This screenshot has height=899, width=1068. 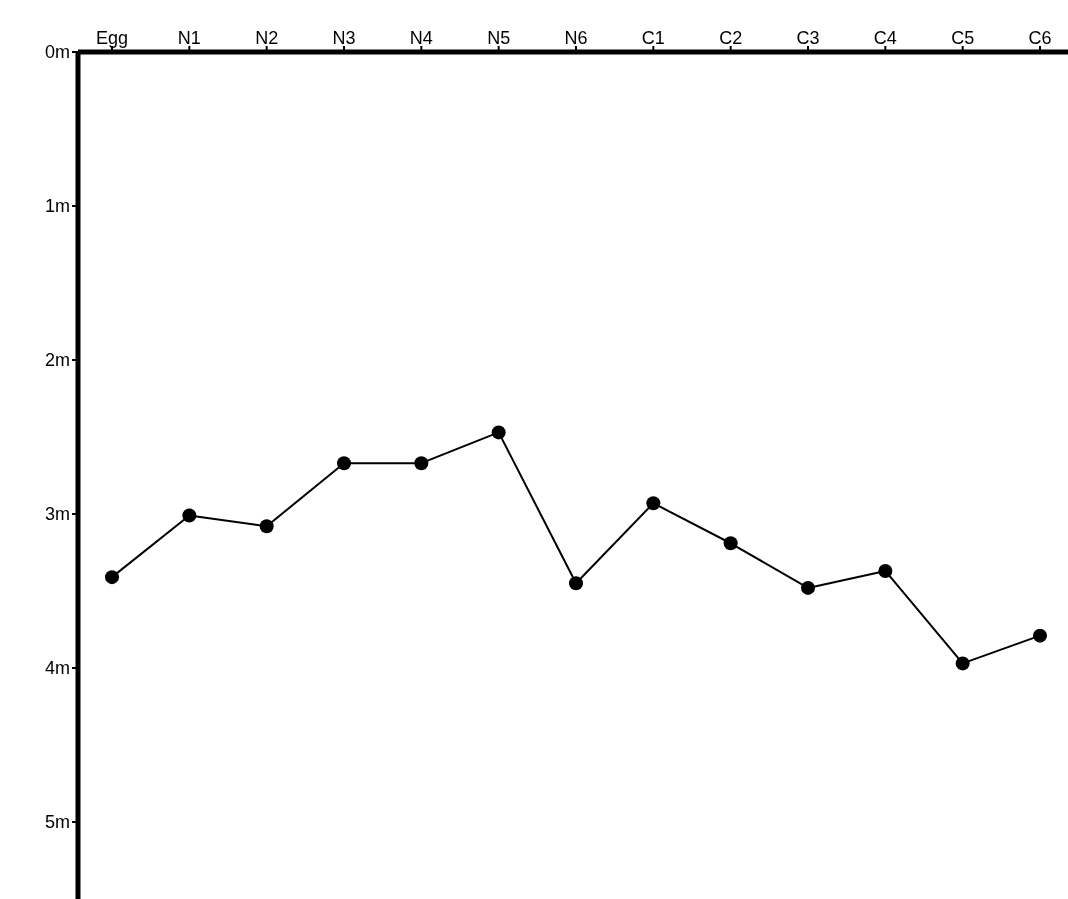 I want to click on y-tick-label: 3m, so click(x=57, y=514).